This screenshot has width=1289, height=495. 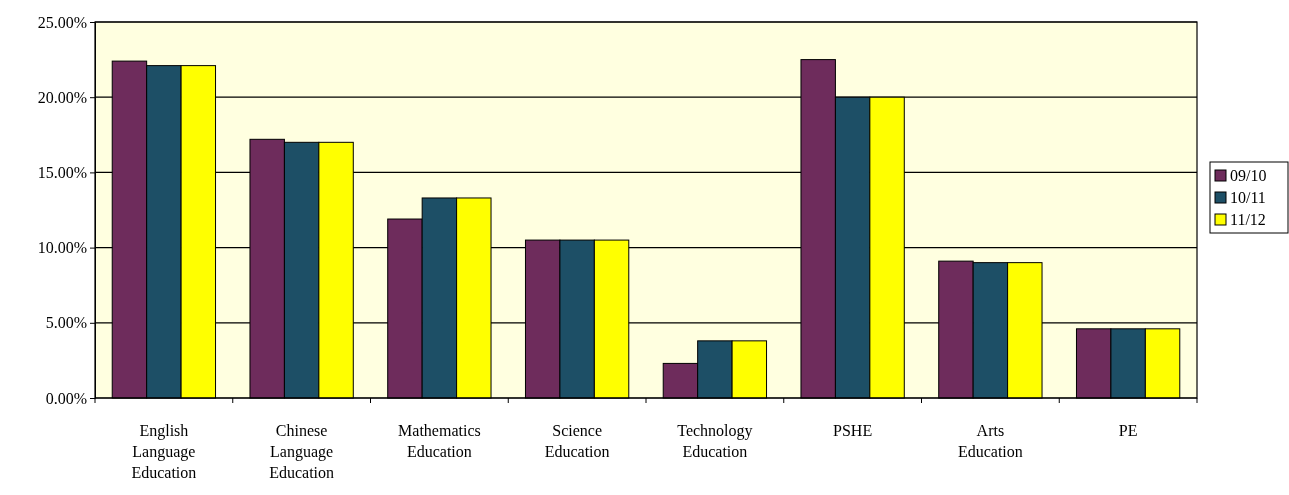 I want to click on x-tick-label: Arts Education, so click(x=990, y=441).